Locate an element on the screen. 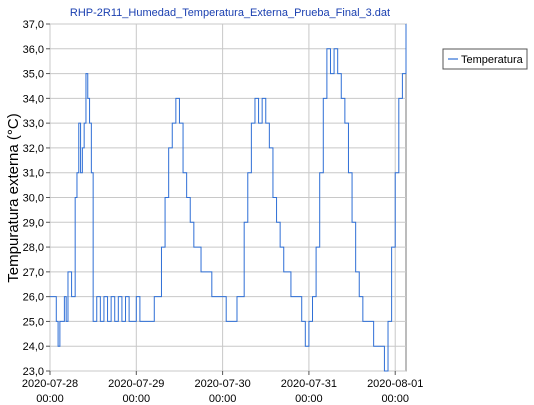  x-tick-label-date: 2020-08-01 is located at coordinates (395, 384).